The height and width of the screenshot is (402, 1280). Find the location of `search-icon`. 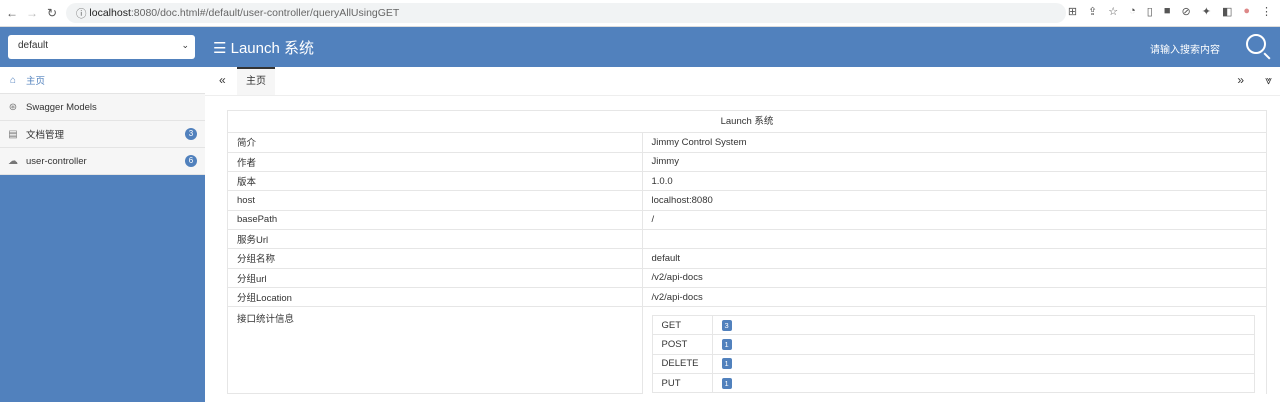

search-icon is located at coordinates (1256, 44).